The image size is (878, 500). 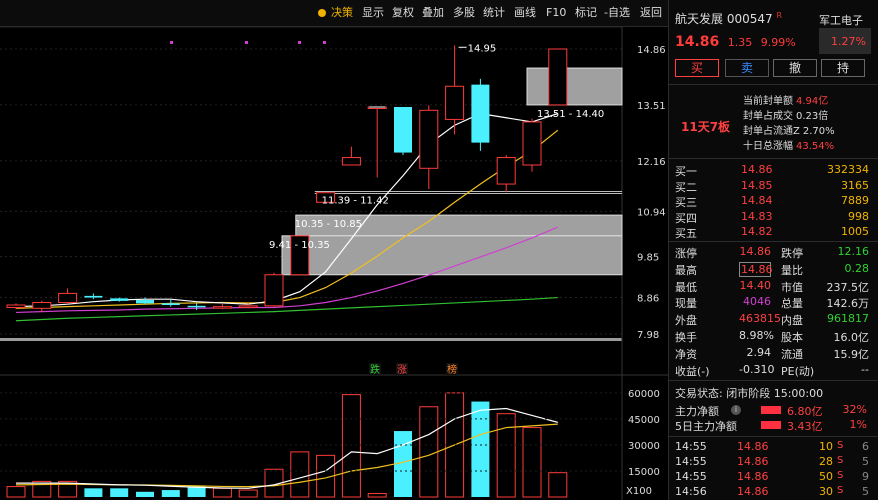 What do you see at coordinates (757, 216) in the screenshot?
I see `orderbook-price: 14.83` at bounding box center [757, 216].